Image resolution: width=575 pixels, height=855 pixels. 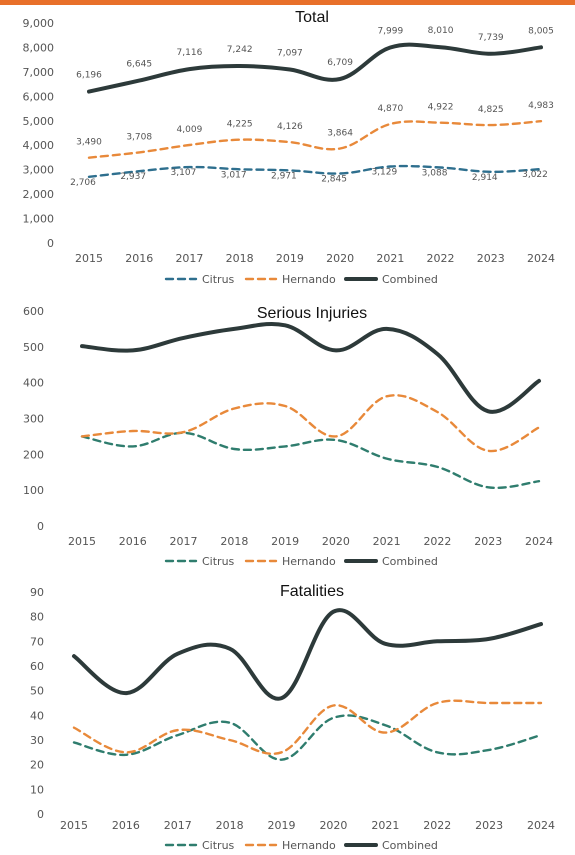 What do you see at coordinates (384, 173) in the screenshot?
I see `data-label: 3,129` at bounding box center [384, 173].